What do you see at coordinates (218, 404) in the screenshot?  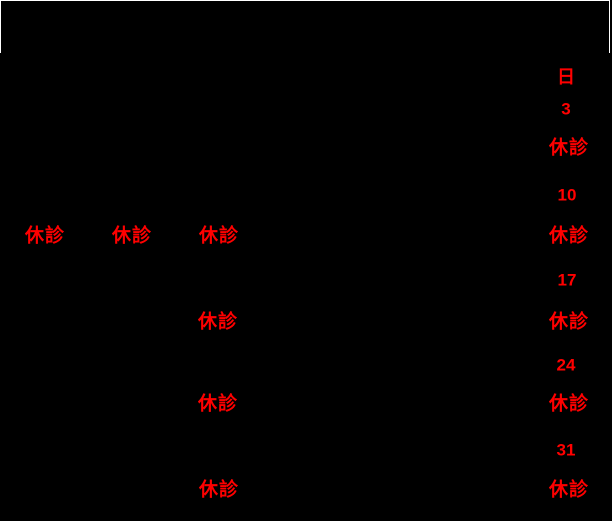 I see `closed-marker-week4-wednesday: 休診` at bounding box center [218, 404].